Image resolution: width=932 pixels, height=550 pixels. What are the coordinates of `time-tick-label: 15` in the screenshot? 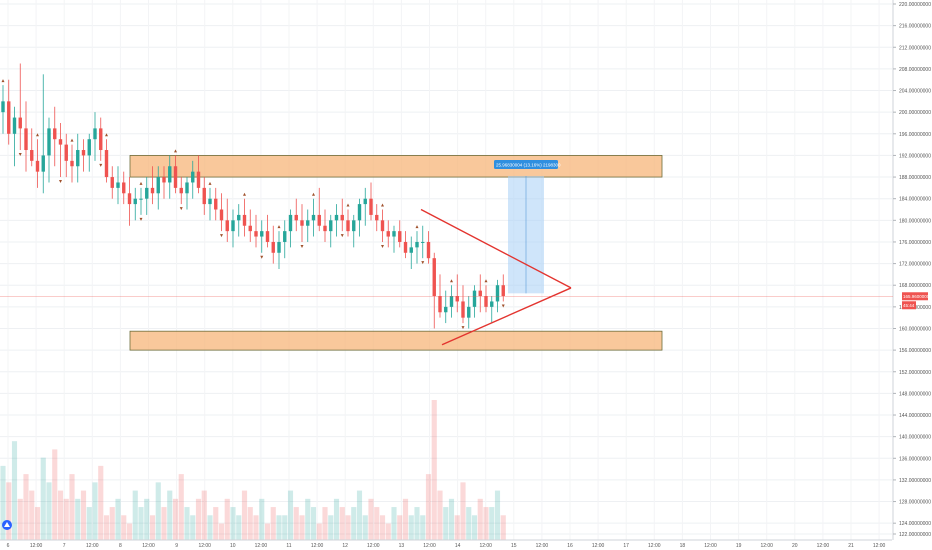 It's located at (514, 546).